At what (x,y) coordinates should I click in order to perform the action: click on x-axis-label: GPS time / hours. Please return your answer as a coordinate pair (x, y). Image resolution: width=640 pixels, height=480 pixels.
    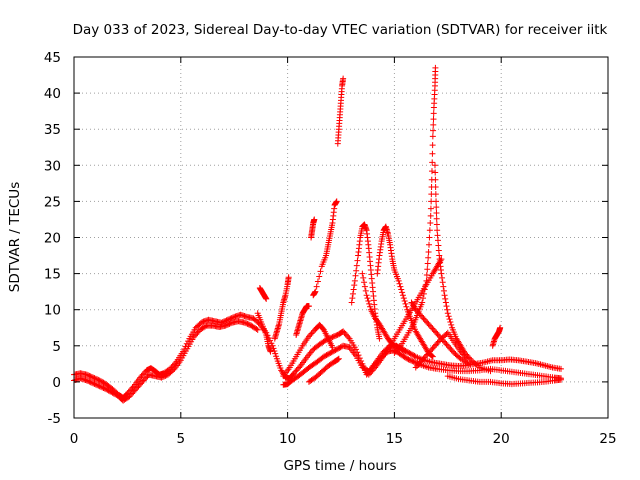
    Looking at the image, I should click on (339, 466).